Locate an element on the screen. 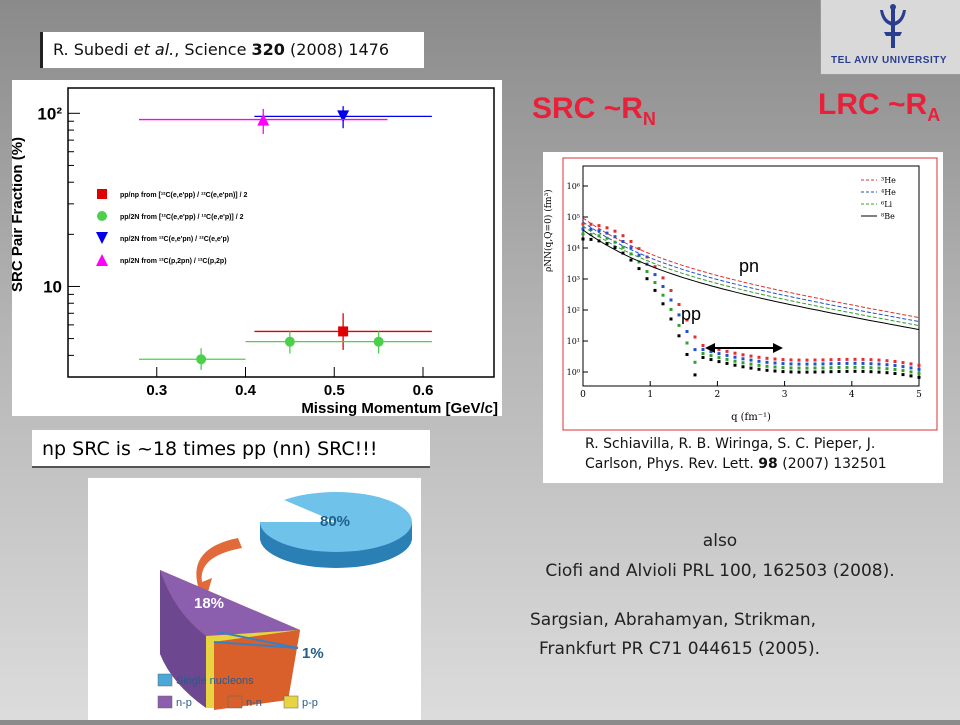 Image resolution: width=960 pixels, height=725 pixels. rp-y-tick-label: 10³ is located at coordinates (573, 279).